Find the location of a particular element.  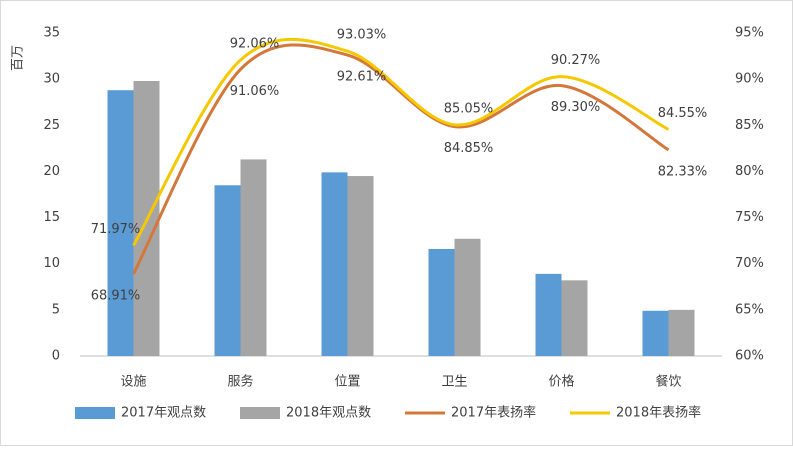

data-label: 92.61% is located at coordinates (362, 77).